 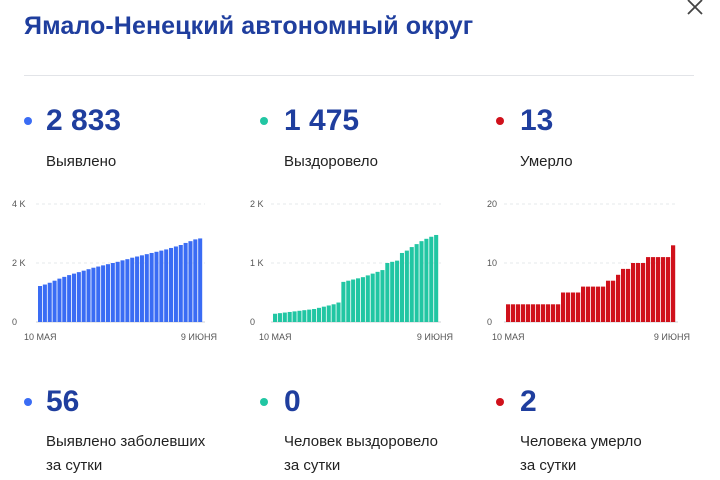 I want to click on y-tick-label: 1 K, so click(x=257, y=263).